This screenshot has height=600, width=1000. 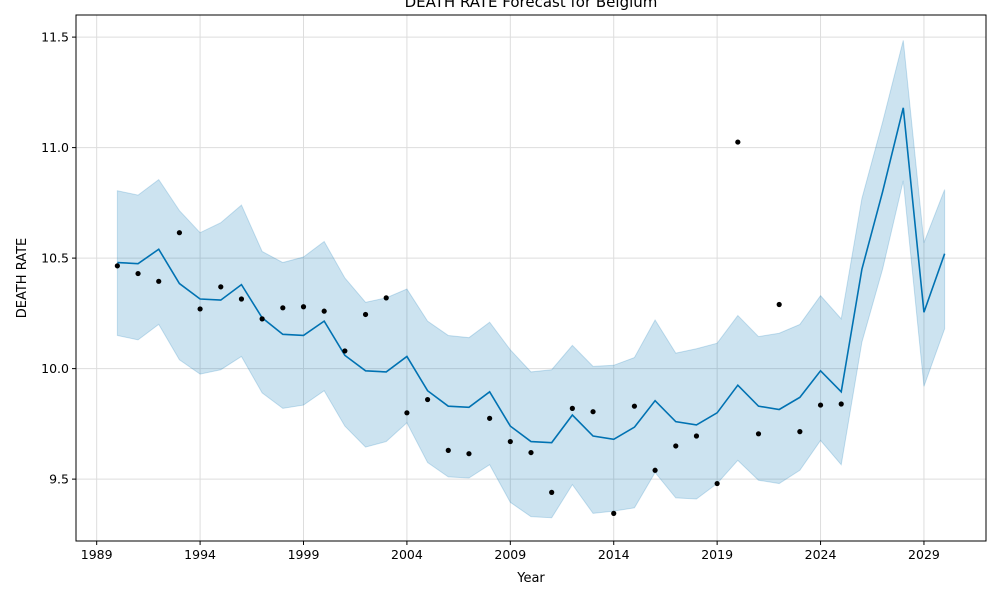 I want to click on chart-title: DEATH RATE Forecast for Belgium, so click(x=531, y=5).